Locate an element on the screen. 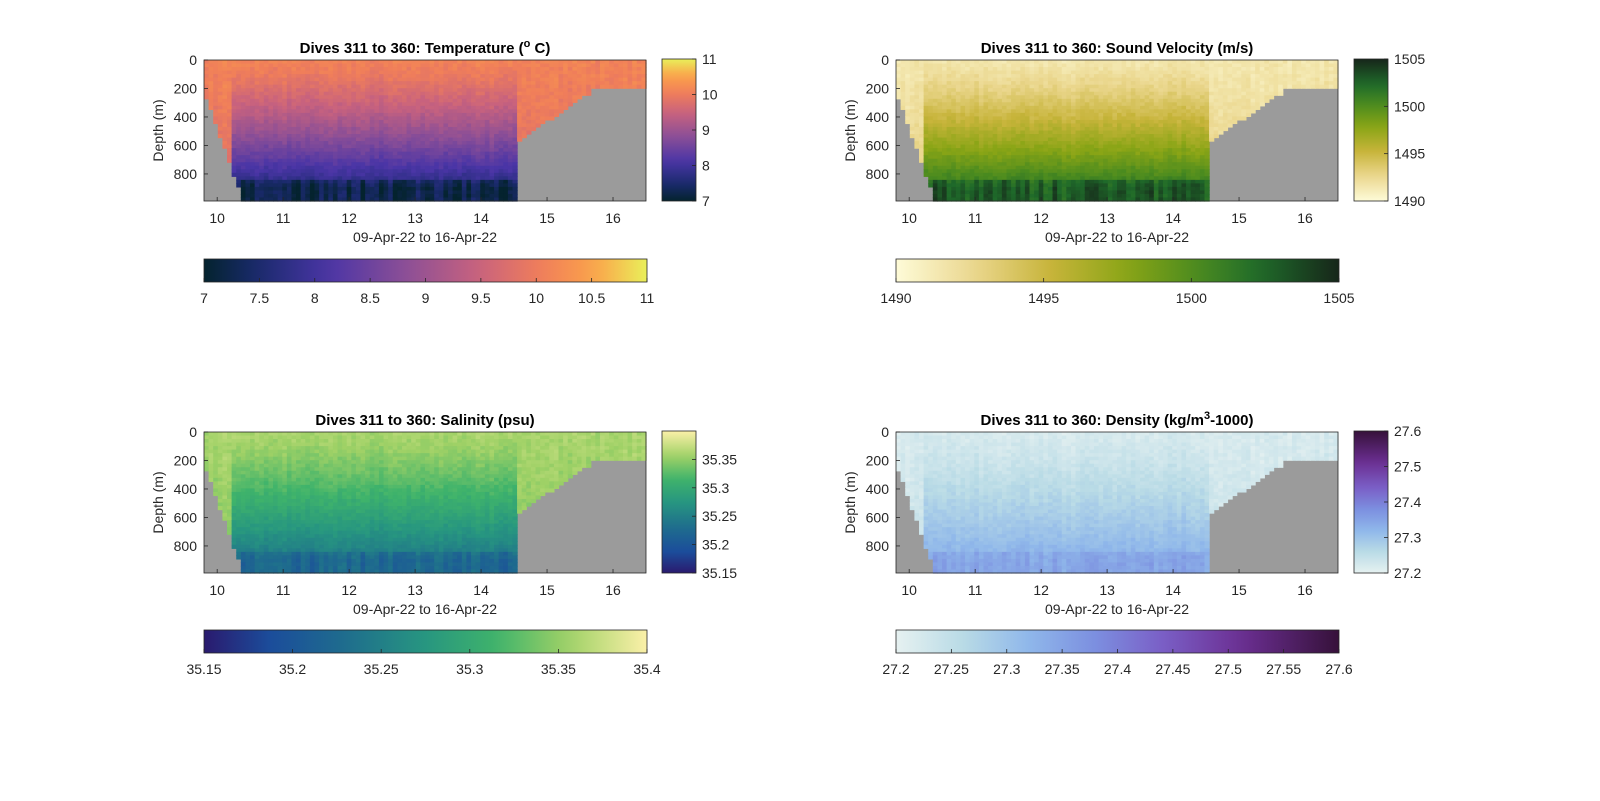 The height and width of the screenshot is (801, 1600). y-tick-label: 200 is located at coordinates (186, 88).